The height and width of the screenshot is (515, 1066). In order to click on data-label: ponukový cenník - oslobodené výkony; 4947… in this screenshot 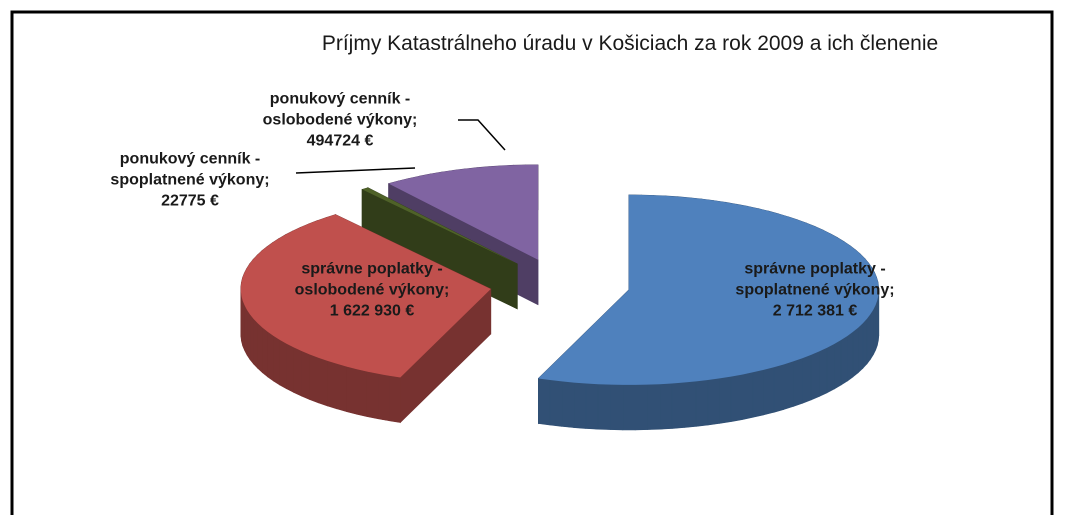, I will do `click(340, 120)`.